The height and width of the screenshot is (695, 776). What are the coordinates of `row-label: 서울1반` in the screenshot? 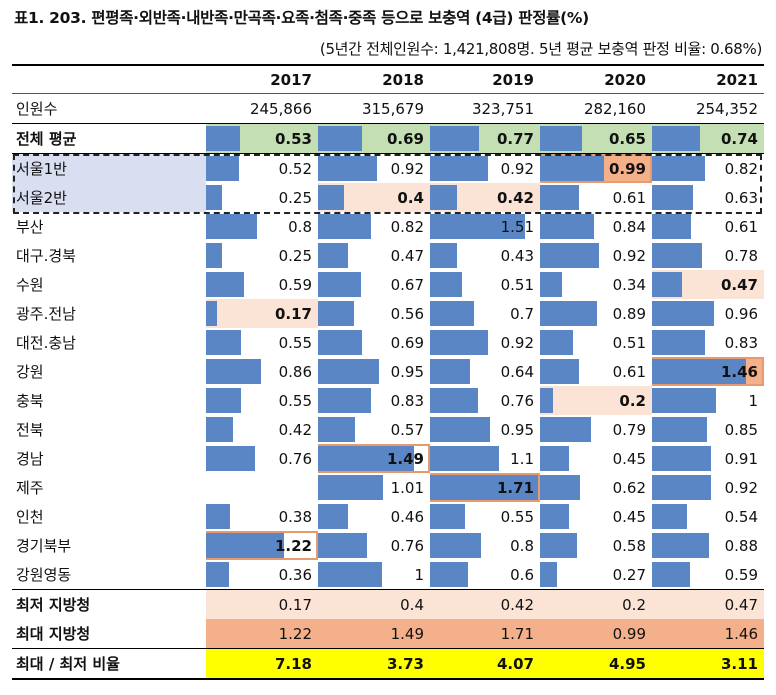 It's located at (109, 168).